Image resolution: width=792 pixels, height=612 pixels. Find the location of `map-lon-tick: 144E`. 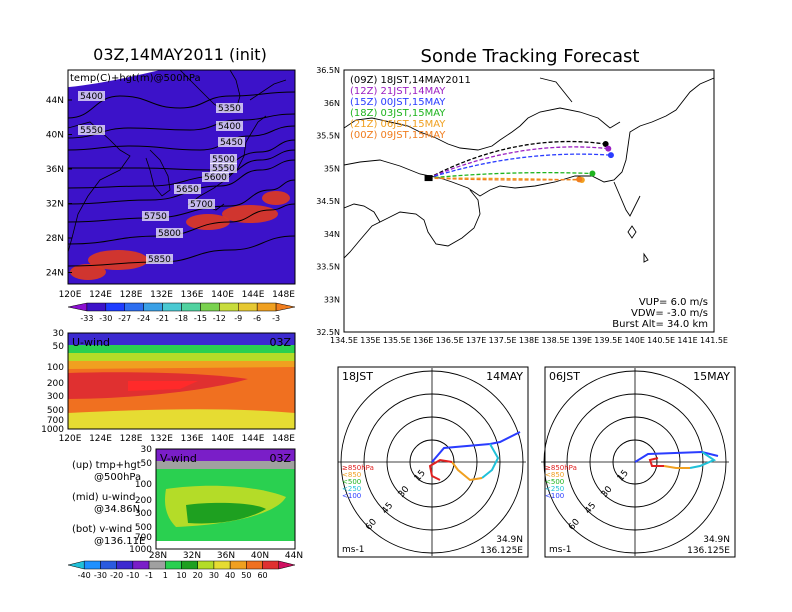

map-lon-tick: 144E is located at coordinates (253, 295).